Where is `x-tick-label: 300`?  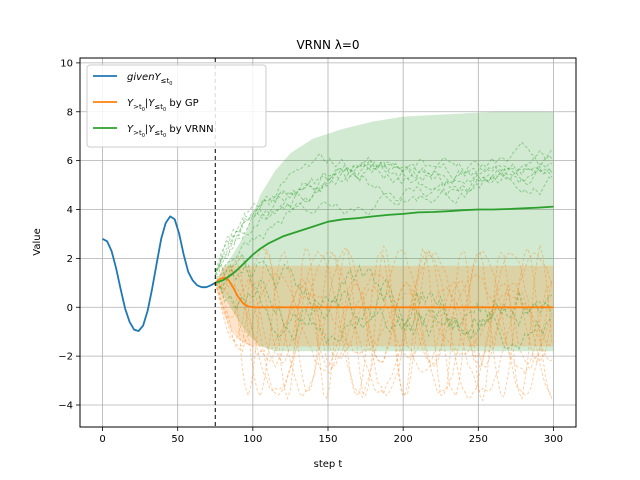
x-tick-label: 300 is located at coordinates (553, 439).